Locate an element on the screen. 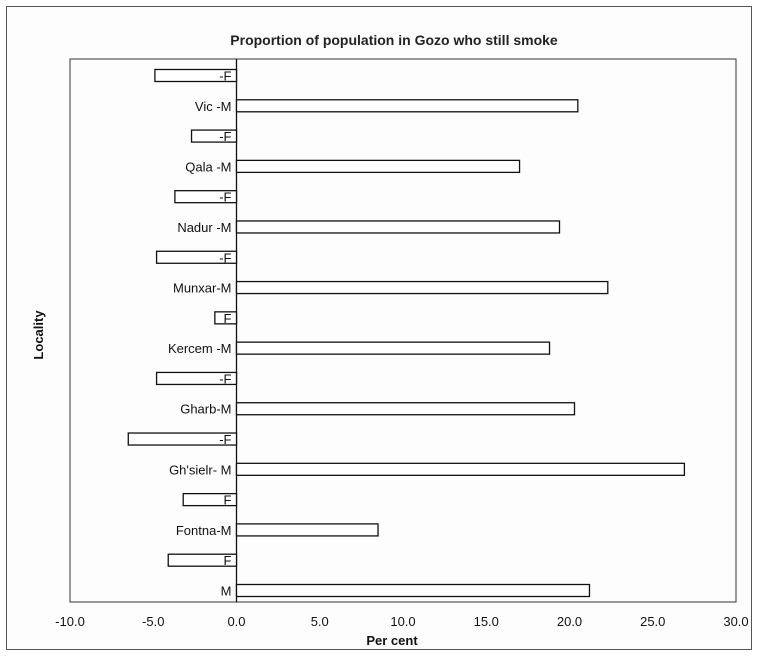  category-label: Nadur -M is located at coordinates (204, 227).